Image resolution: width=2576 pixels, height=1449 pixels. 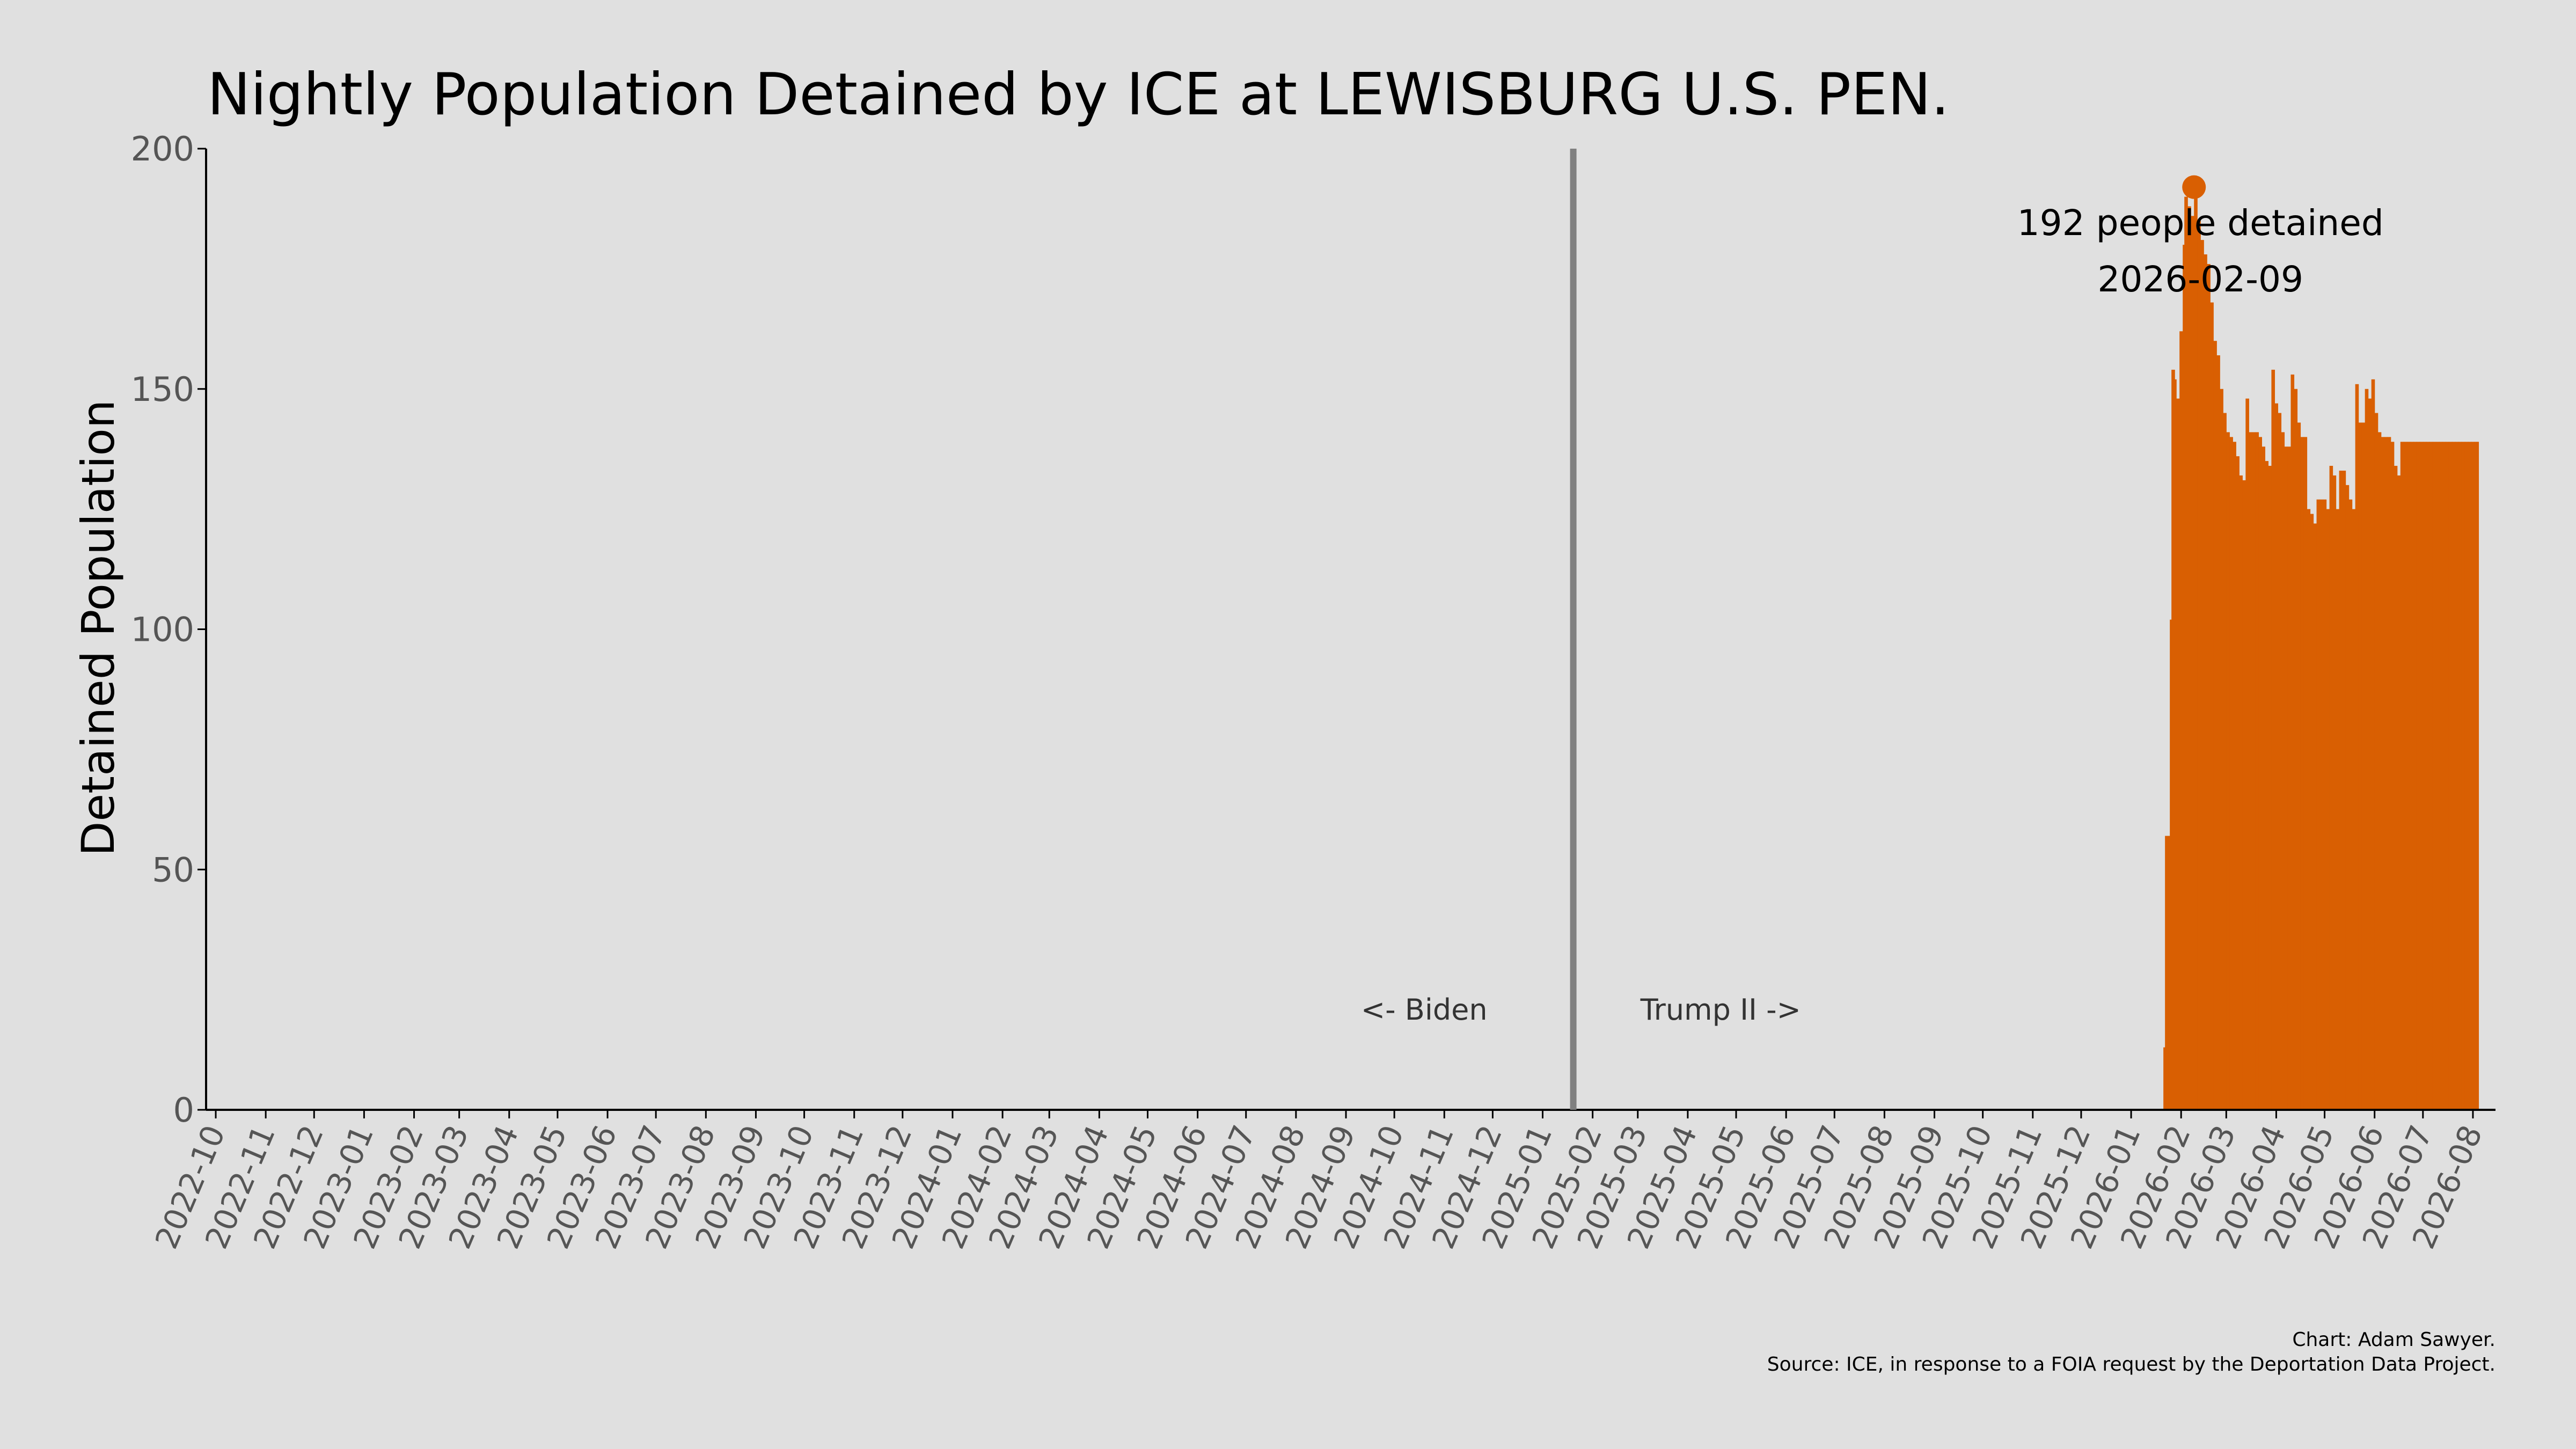 What do you see at coordinates (1424, 1010) in the screenshot?
I see `divider-label-biden: <- Biden` at bounding box center [1424, 1010].